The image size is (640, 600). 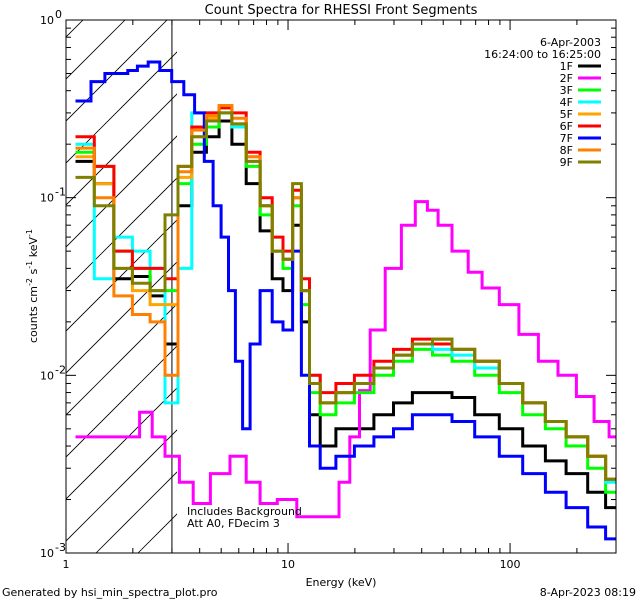 What do you see at coordinates (566, 66) in the screenshot?
I see `legend-label-1f: 1F` at bounding box center [566, 66].